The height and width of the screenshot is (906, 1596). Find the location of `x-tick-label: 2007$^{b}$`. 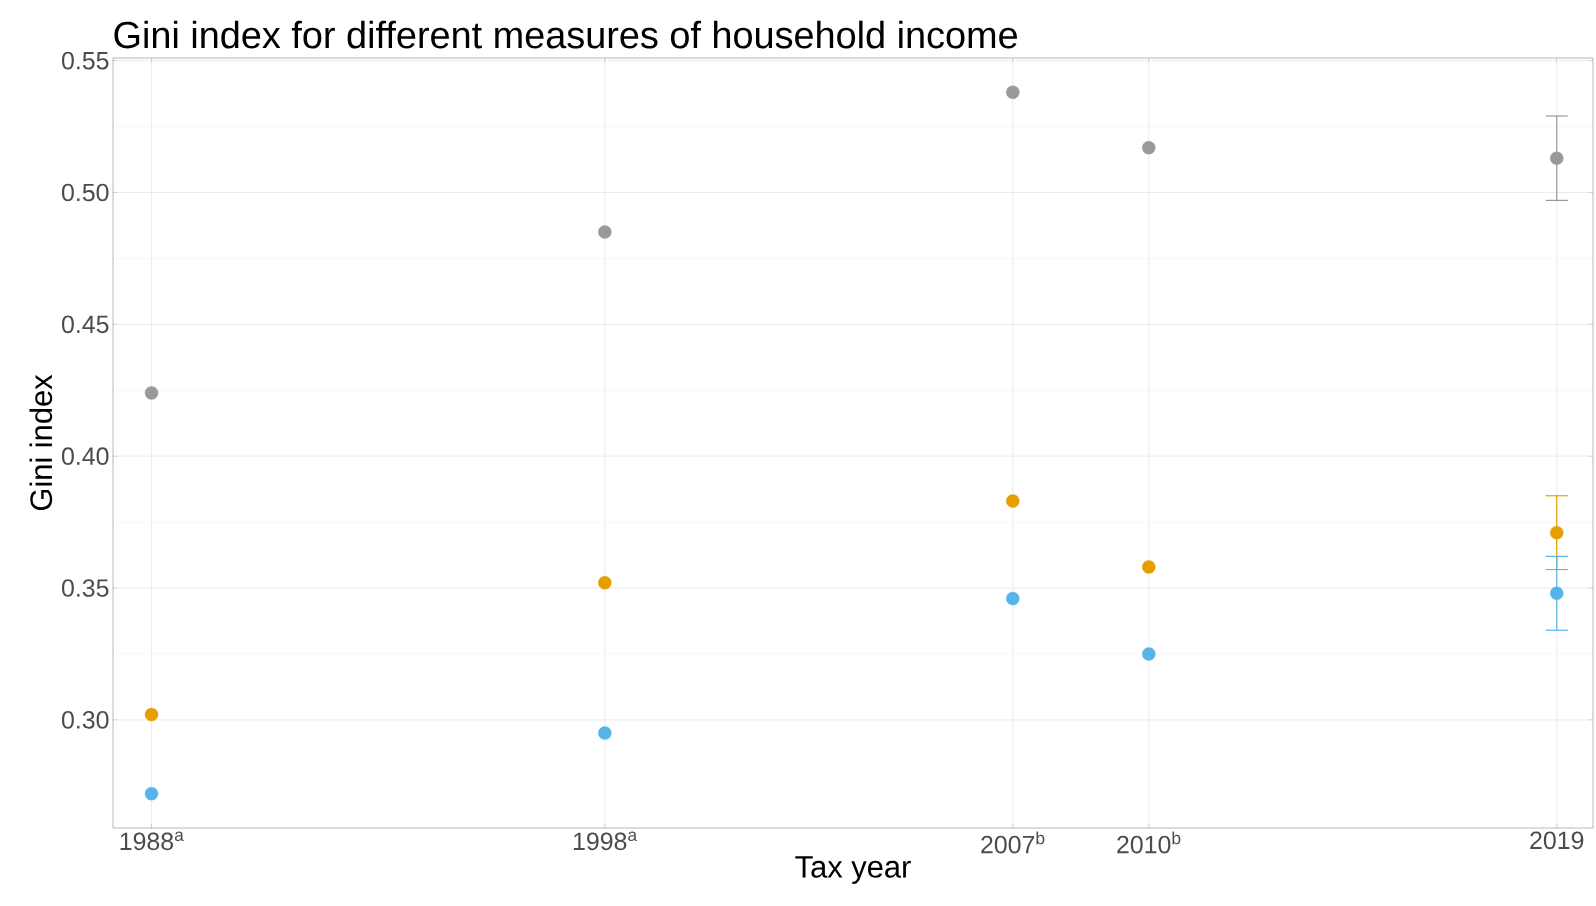

x-tick-label: 2007$^{b}$ is located at coordinates (1013, 842).